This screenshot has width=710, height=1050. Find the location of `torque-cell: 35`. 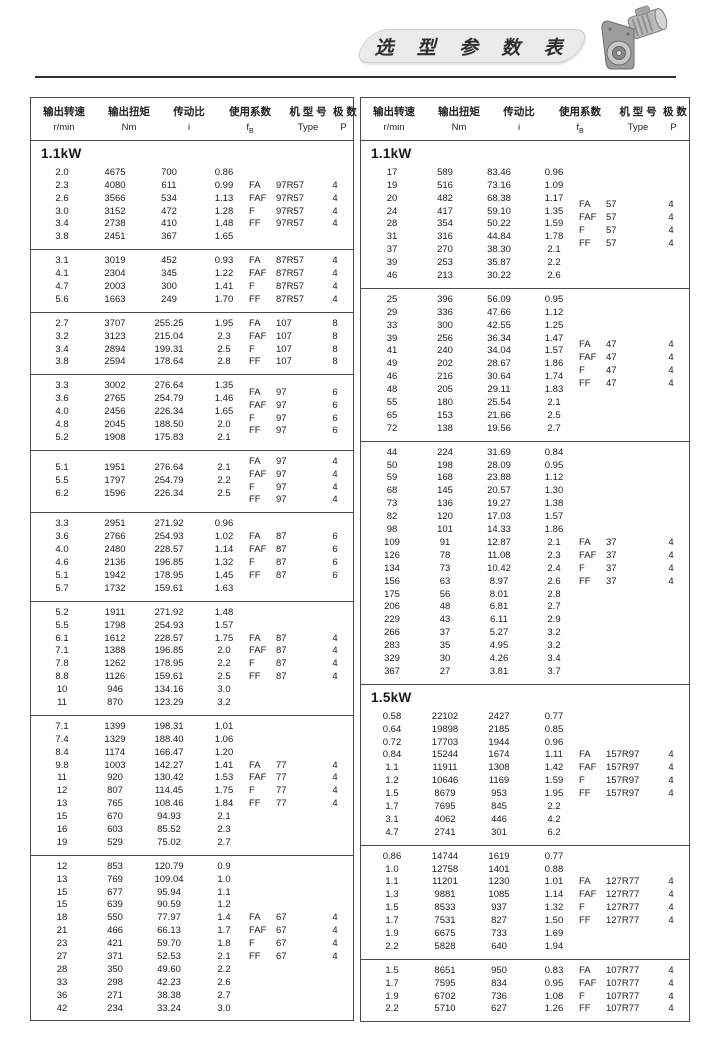

torque-cell: 35 is located at coordinates (445, 646).